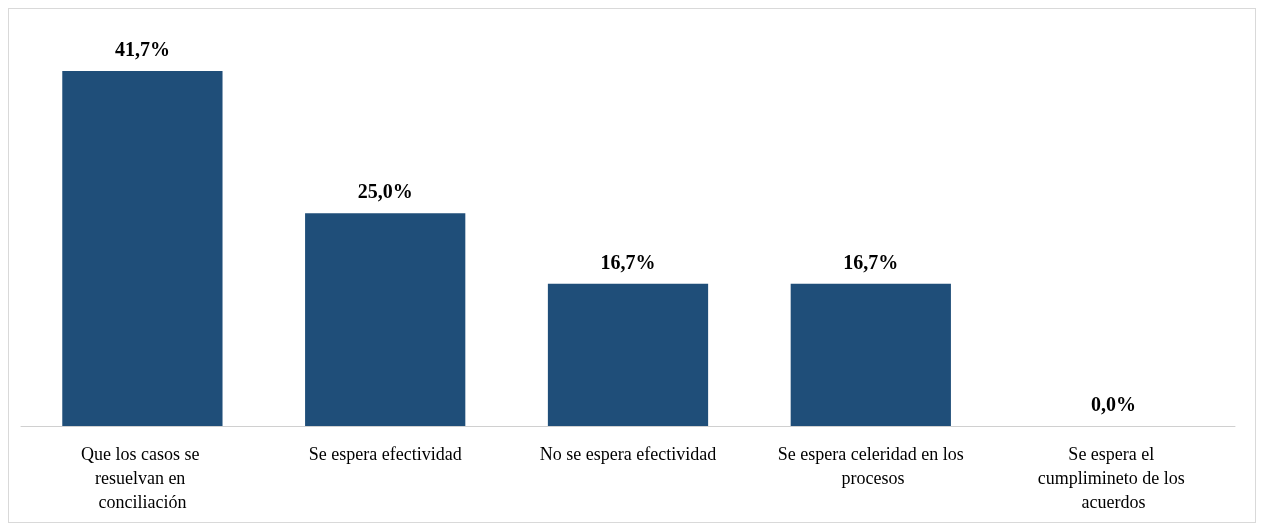 The height and width of the screenshot is (531, 1264). Describe the element at coordinates (385, 454) in the screenshot. I see `x-tick-label: Se espera efectividad` at that location.